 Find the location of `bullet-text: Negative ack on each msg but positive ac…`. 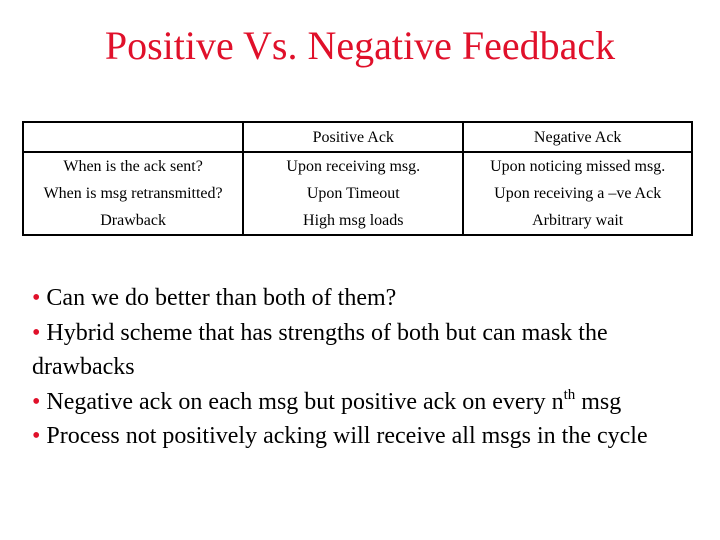

bullet-text: Negative ack on each msg but positive ac… is located at coordinates (305, 401).